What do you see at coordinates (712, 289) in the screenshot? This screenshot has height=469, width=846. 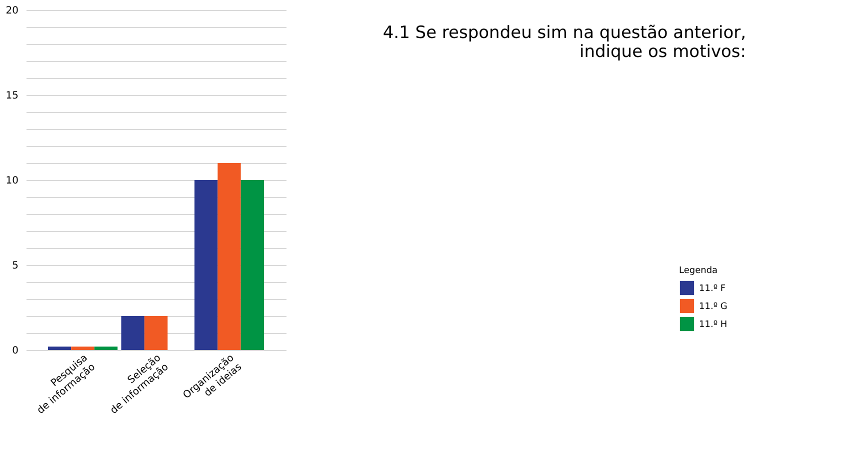 I see `legend-label: 11.º F` at bounding box center [712, 289].